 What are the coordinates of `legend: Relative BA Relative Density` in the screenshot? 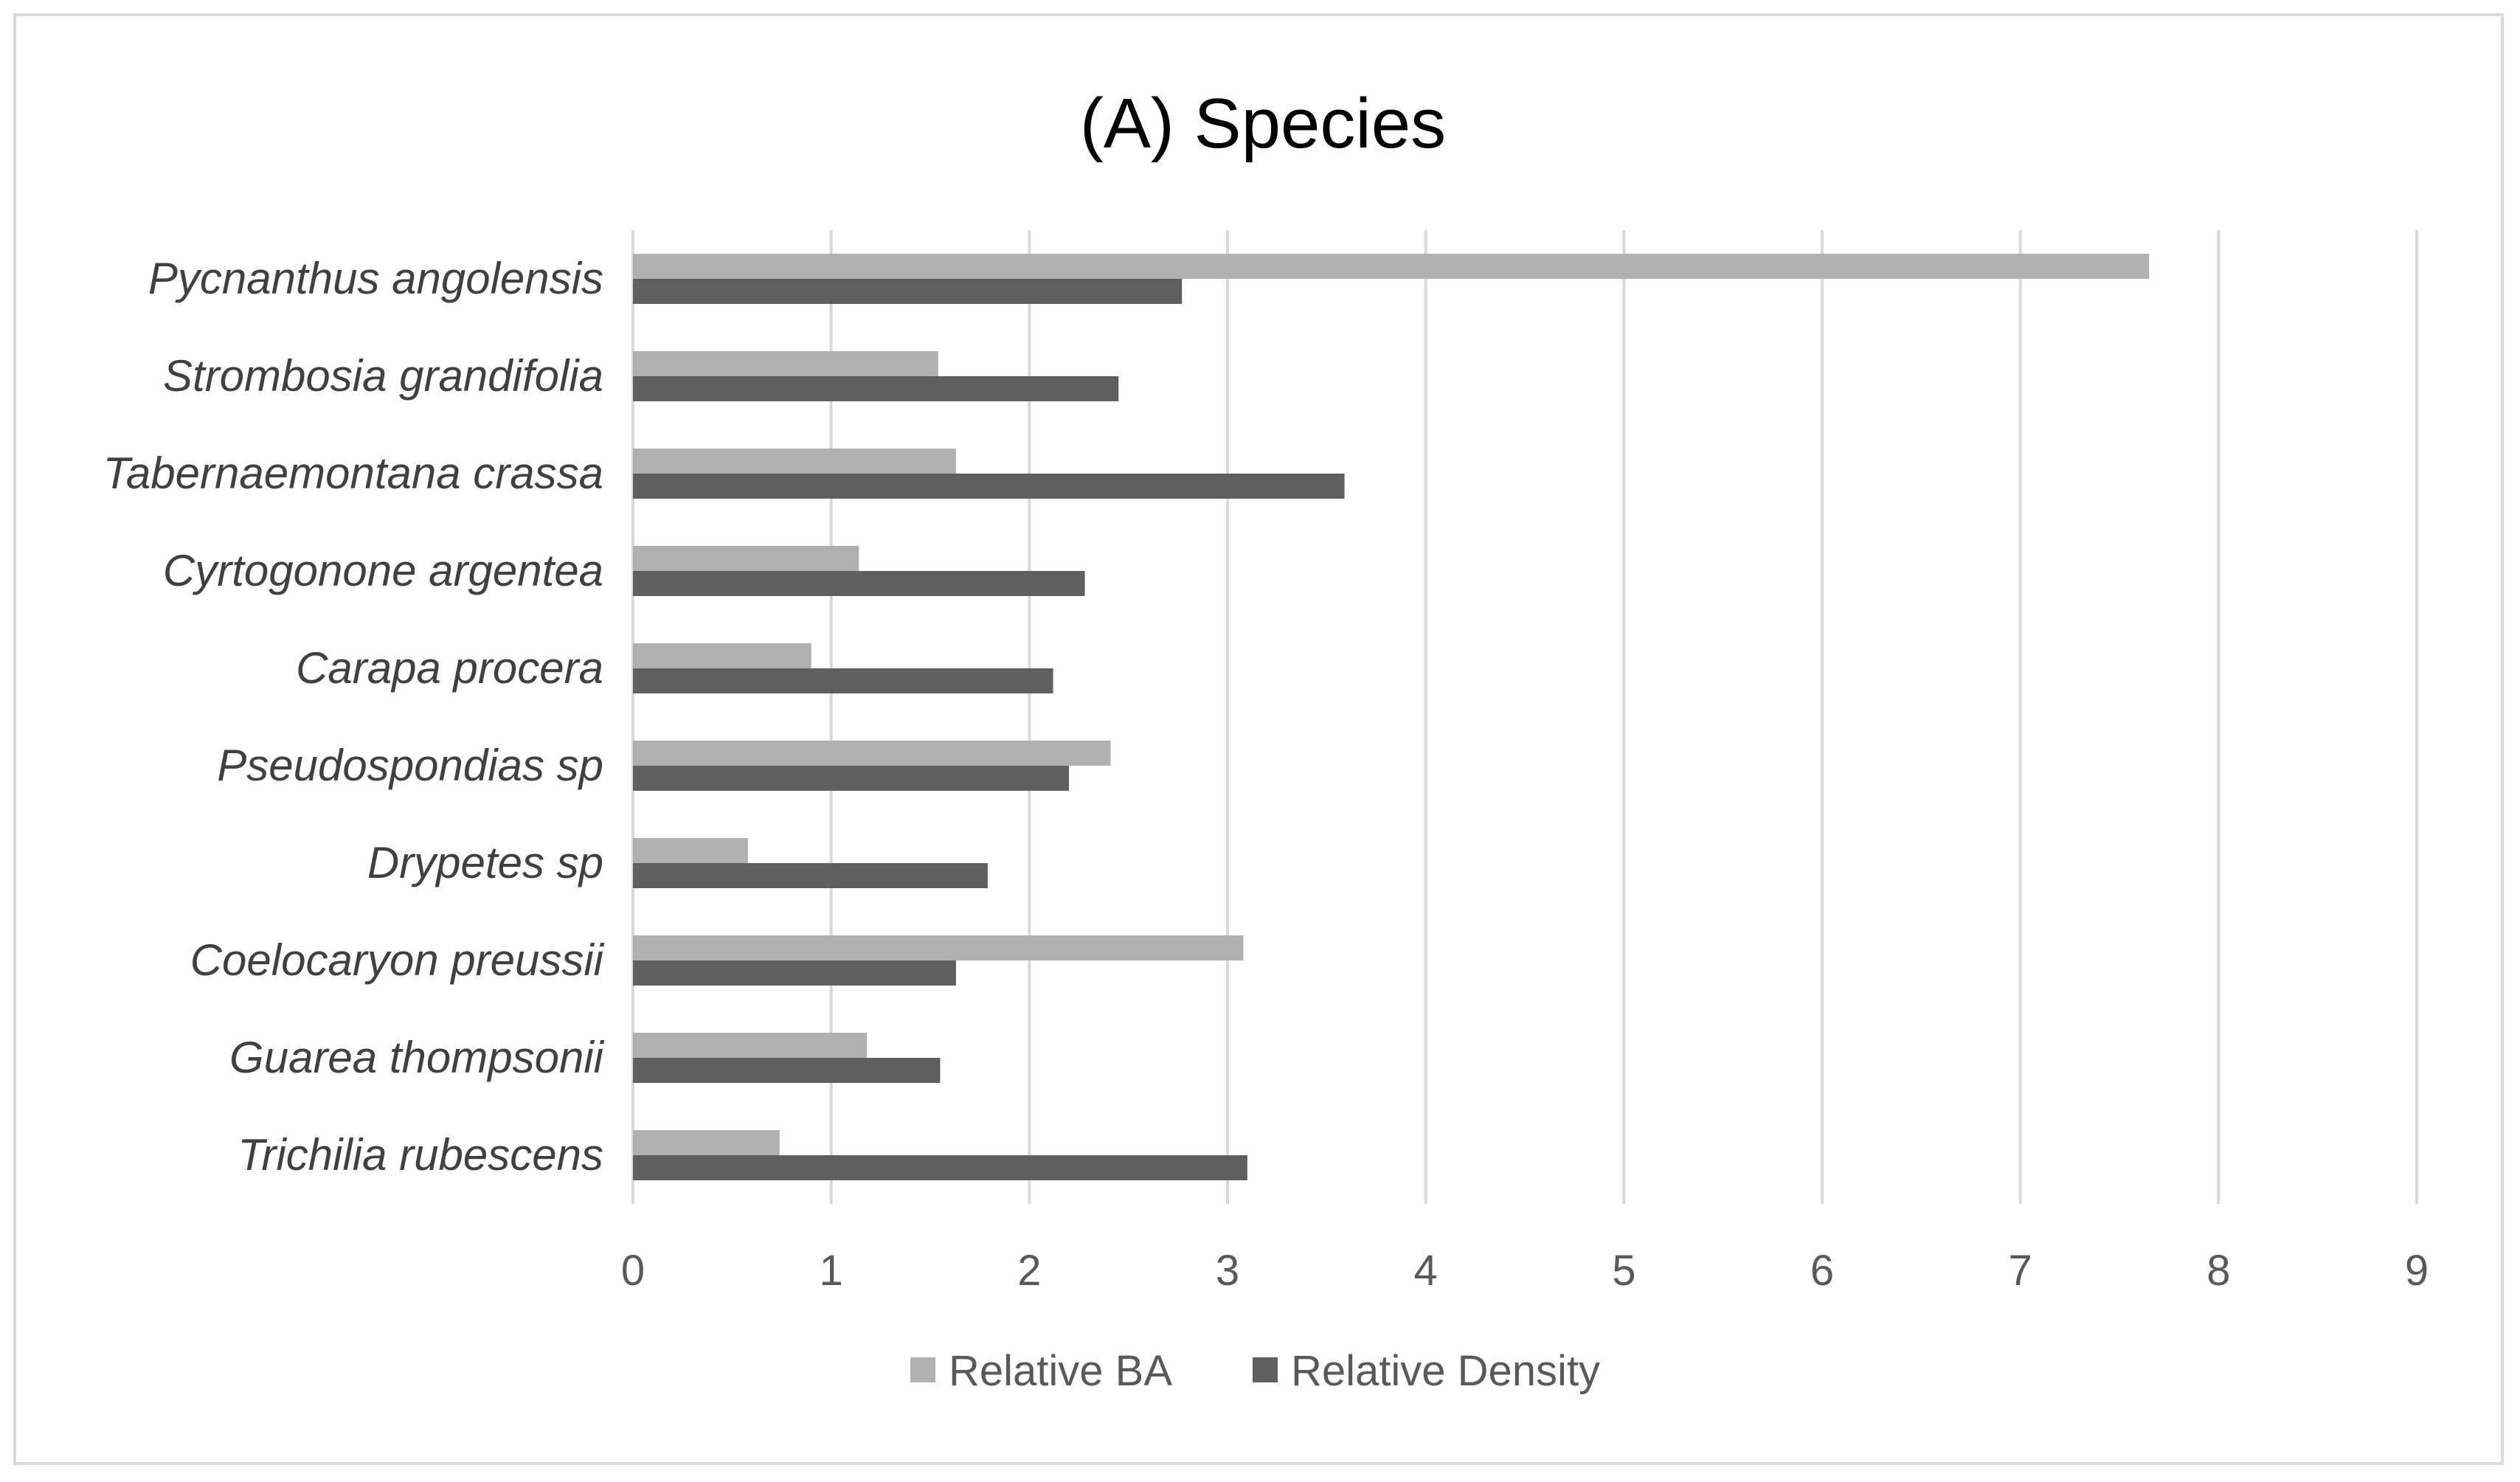 It's located at (1255, 1371).